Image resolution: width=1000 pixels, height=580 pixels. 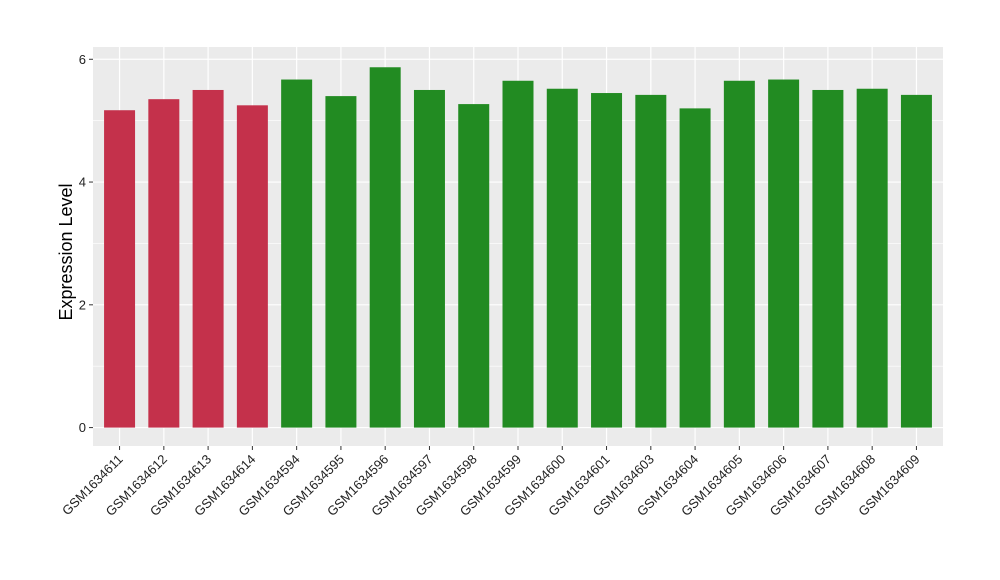 What do you see at coordinates (739, 254) in the screenshot?
I see `bar-GSM1634605` at bounding box center [739, 254].